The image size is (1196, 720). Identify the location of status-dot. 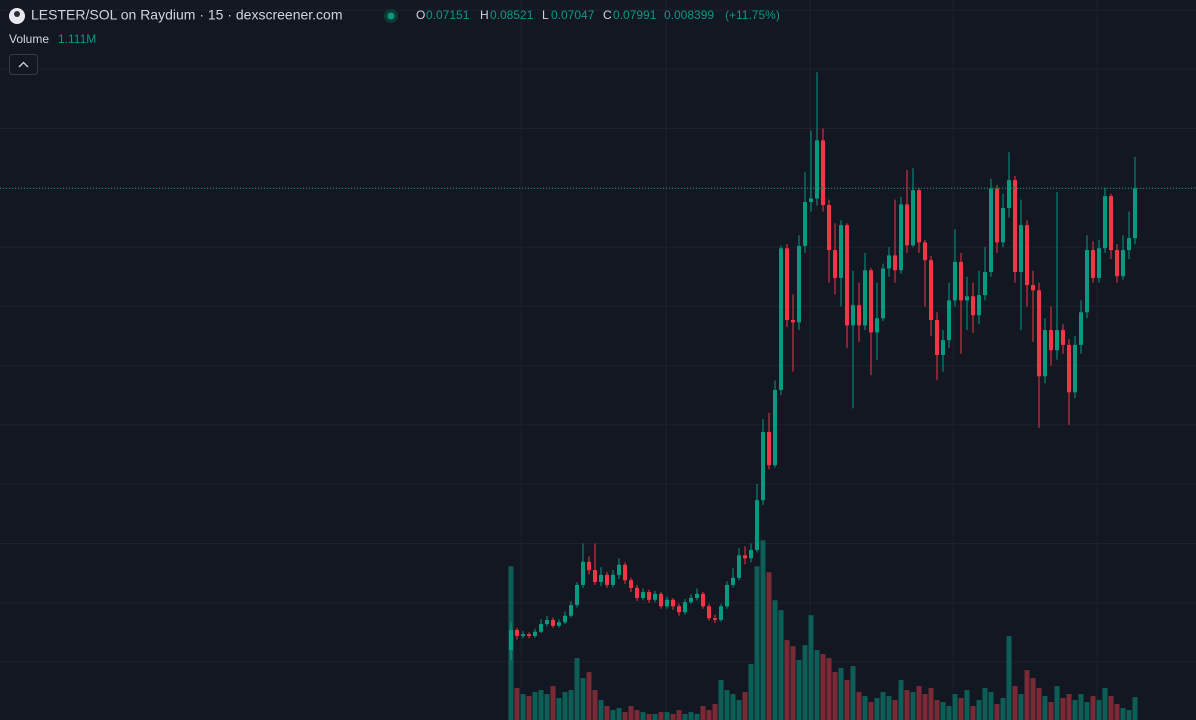
(391, 16).